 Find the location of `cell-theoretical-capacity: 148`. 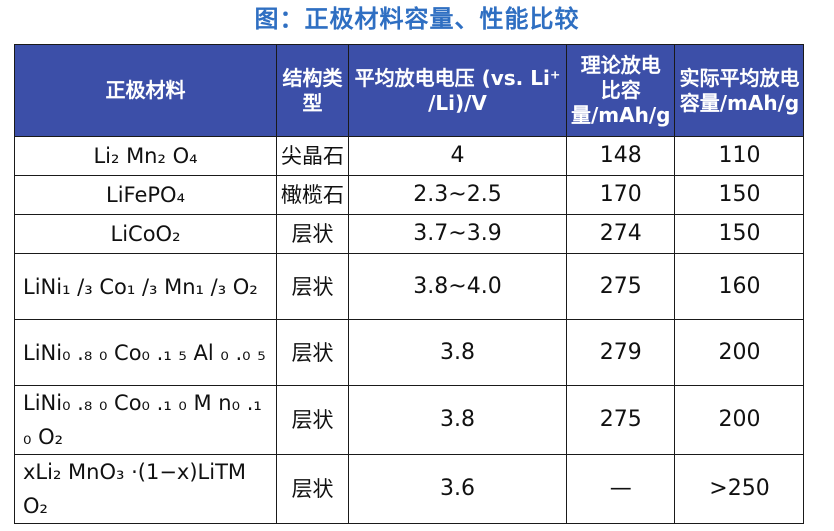

cell-theoretical-capacity: 148 is located at coordinates (620, 156).